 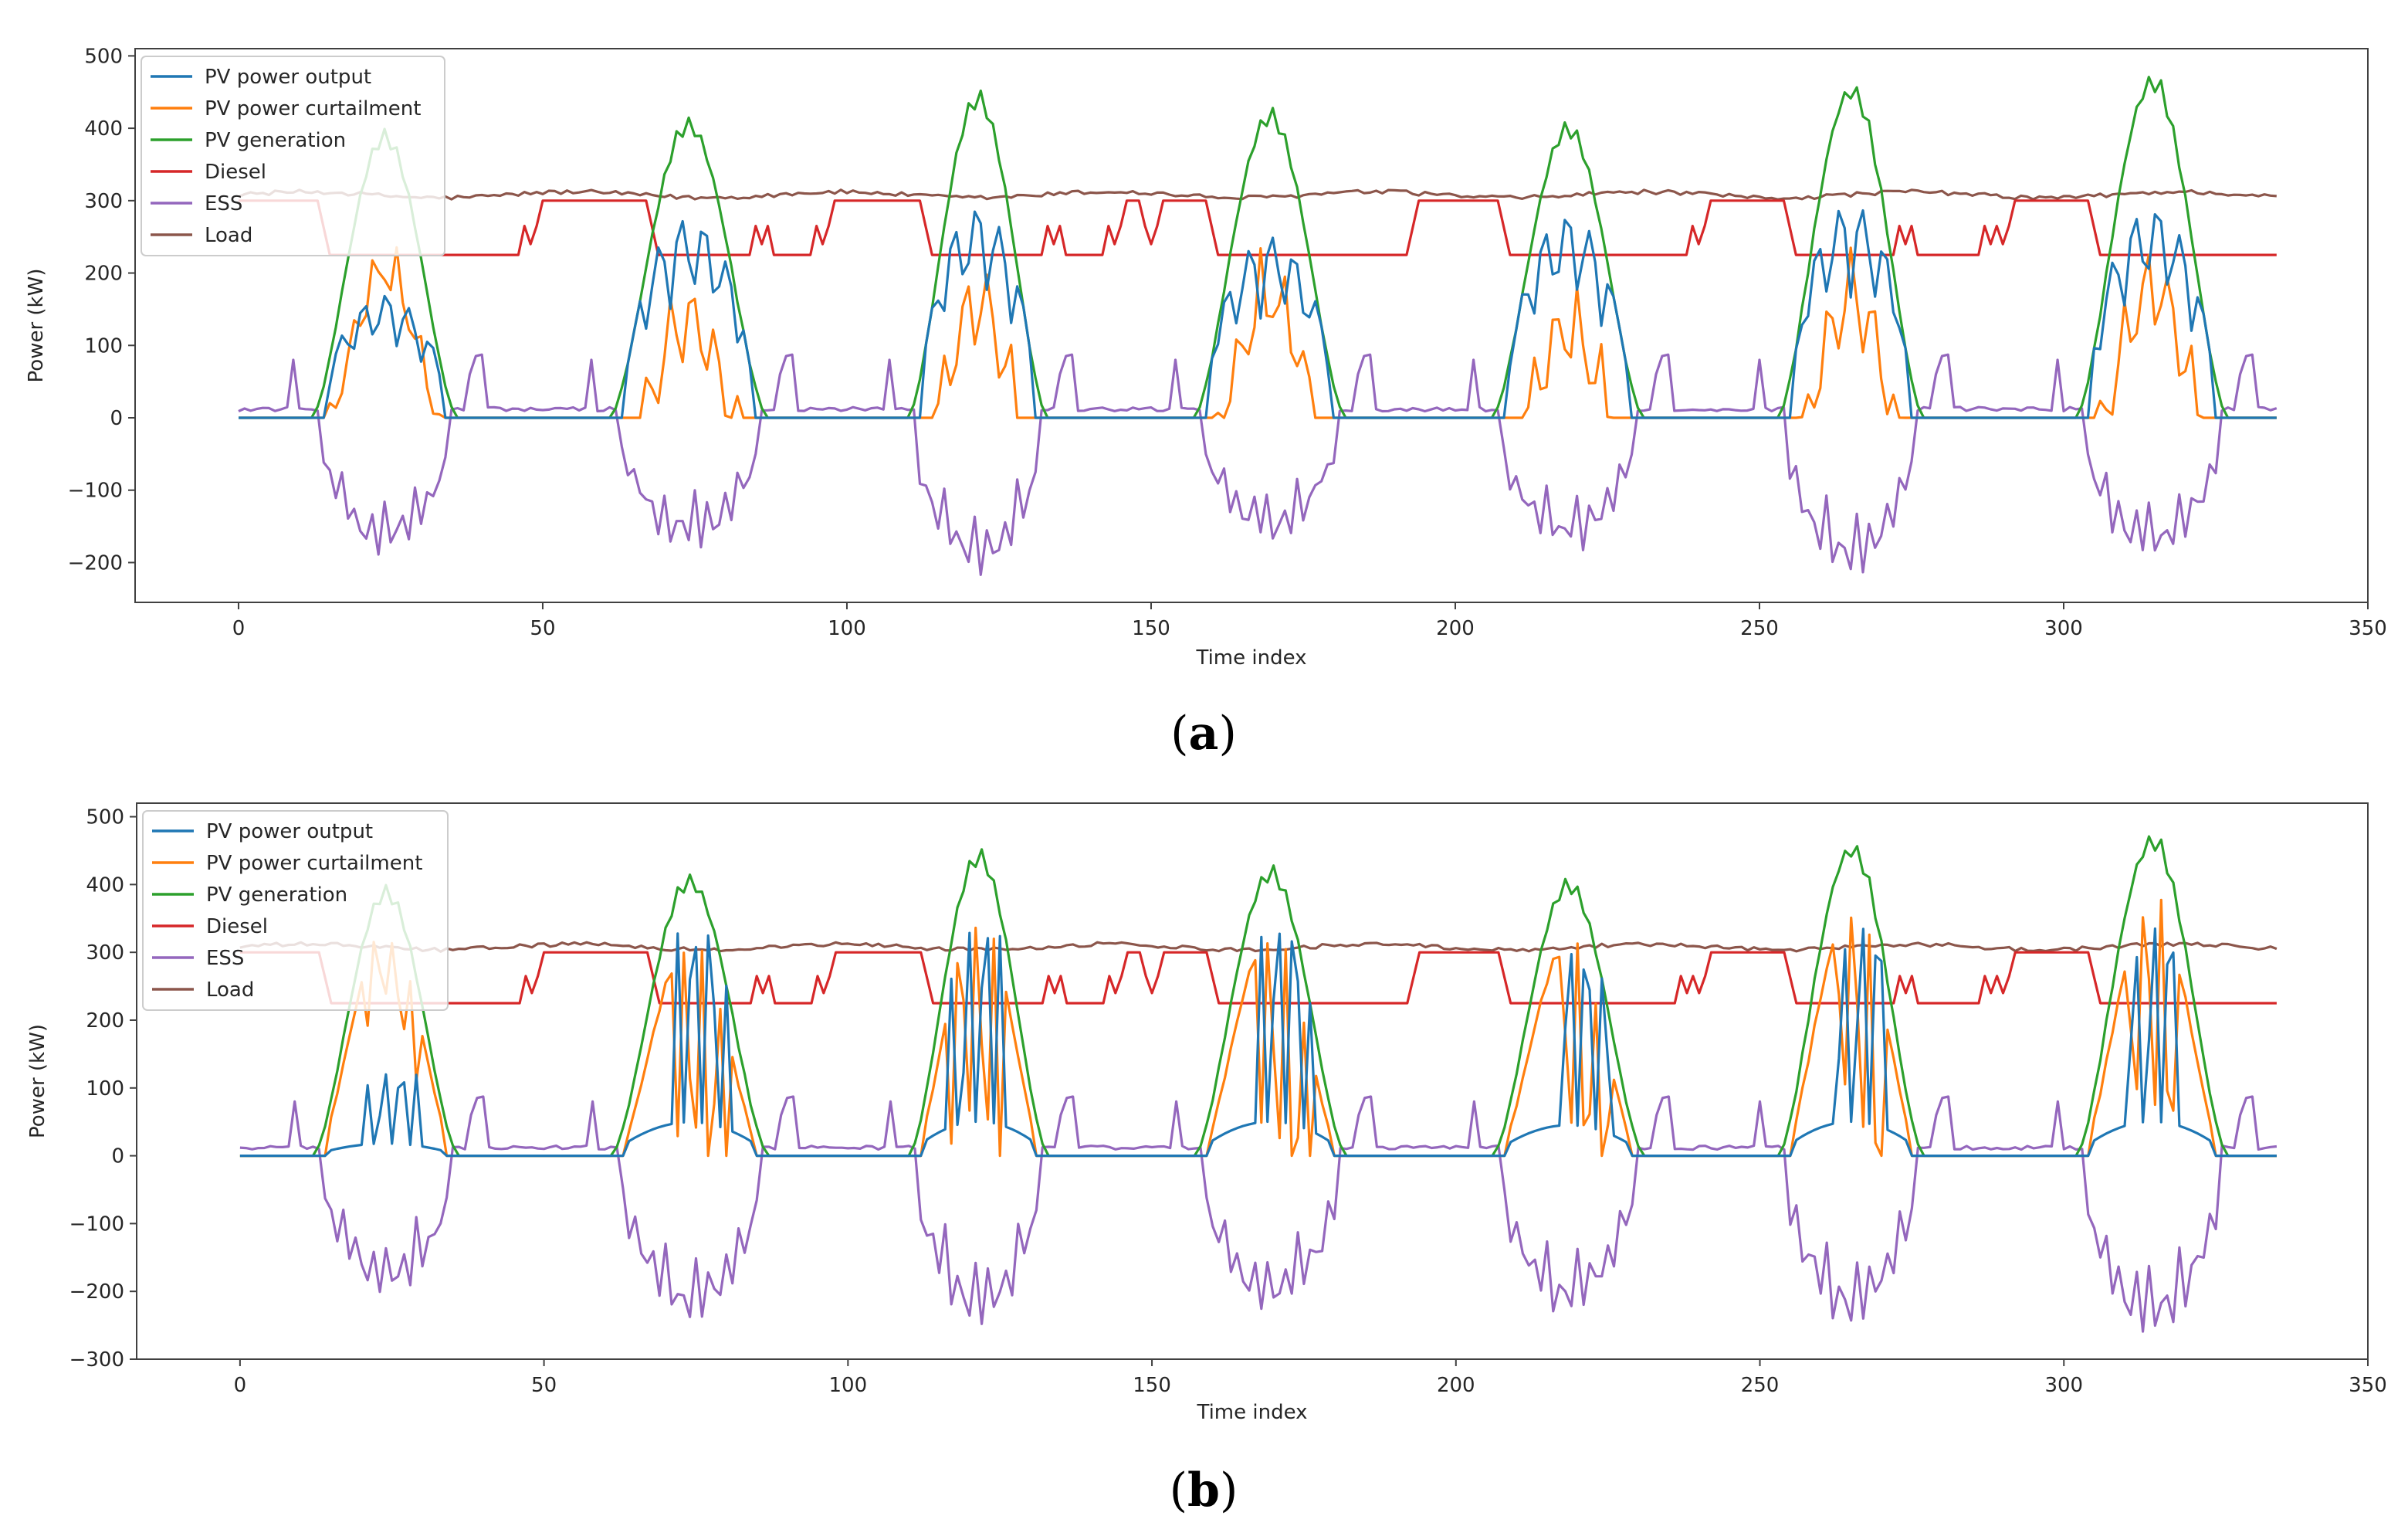 I want to click on panel-caption: (b), so click(x=1204, y=1490).